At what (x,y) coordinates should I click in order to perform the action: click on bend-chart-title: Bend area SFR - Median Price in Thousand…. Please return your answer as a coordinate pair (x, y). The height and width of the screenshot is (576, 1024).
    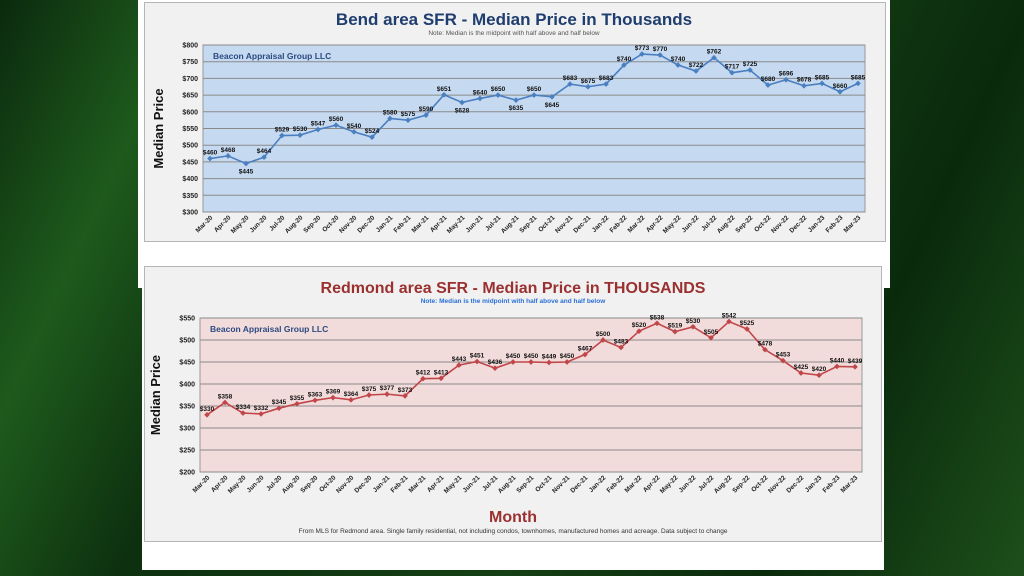
    Looking at the image, I should click on (514, 19).